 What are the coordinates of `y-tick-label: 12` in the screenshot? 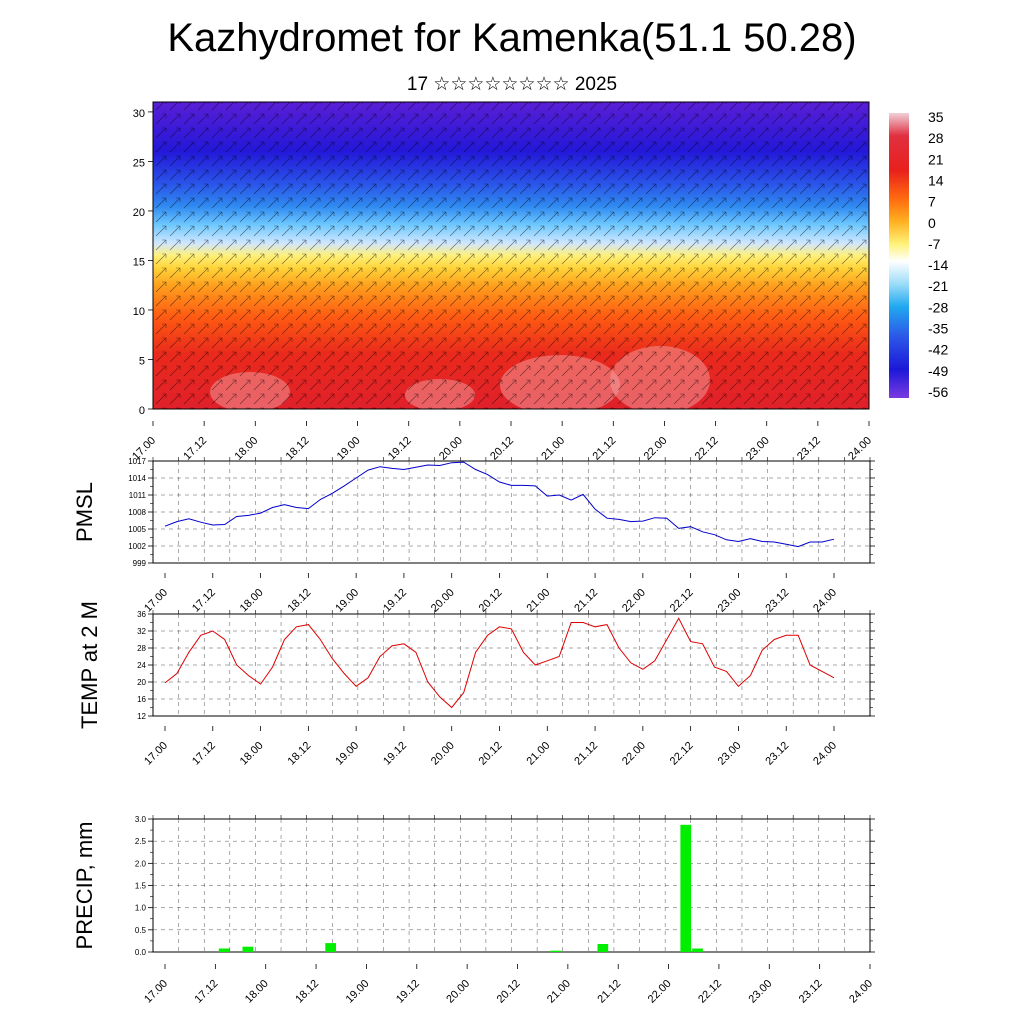 It's located at (141, 716).